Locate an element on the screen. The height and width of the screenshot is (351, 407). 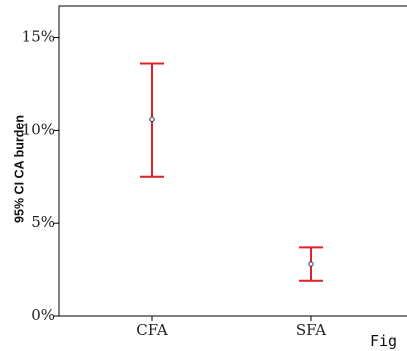
y-tick-label: 15% is located at coordinates (38, 37).